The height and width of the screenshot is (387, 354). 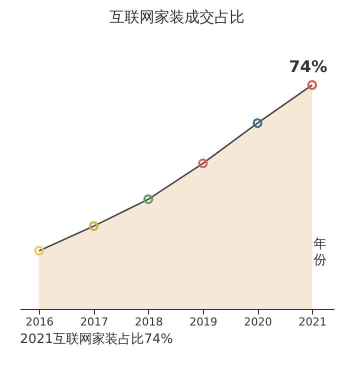 What do you see at coordinates (148, 322) in the screenshot?
I see `x-tick-label: 2018` at bounding box center [148, 322].